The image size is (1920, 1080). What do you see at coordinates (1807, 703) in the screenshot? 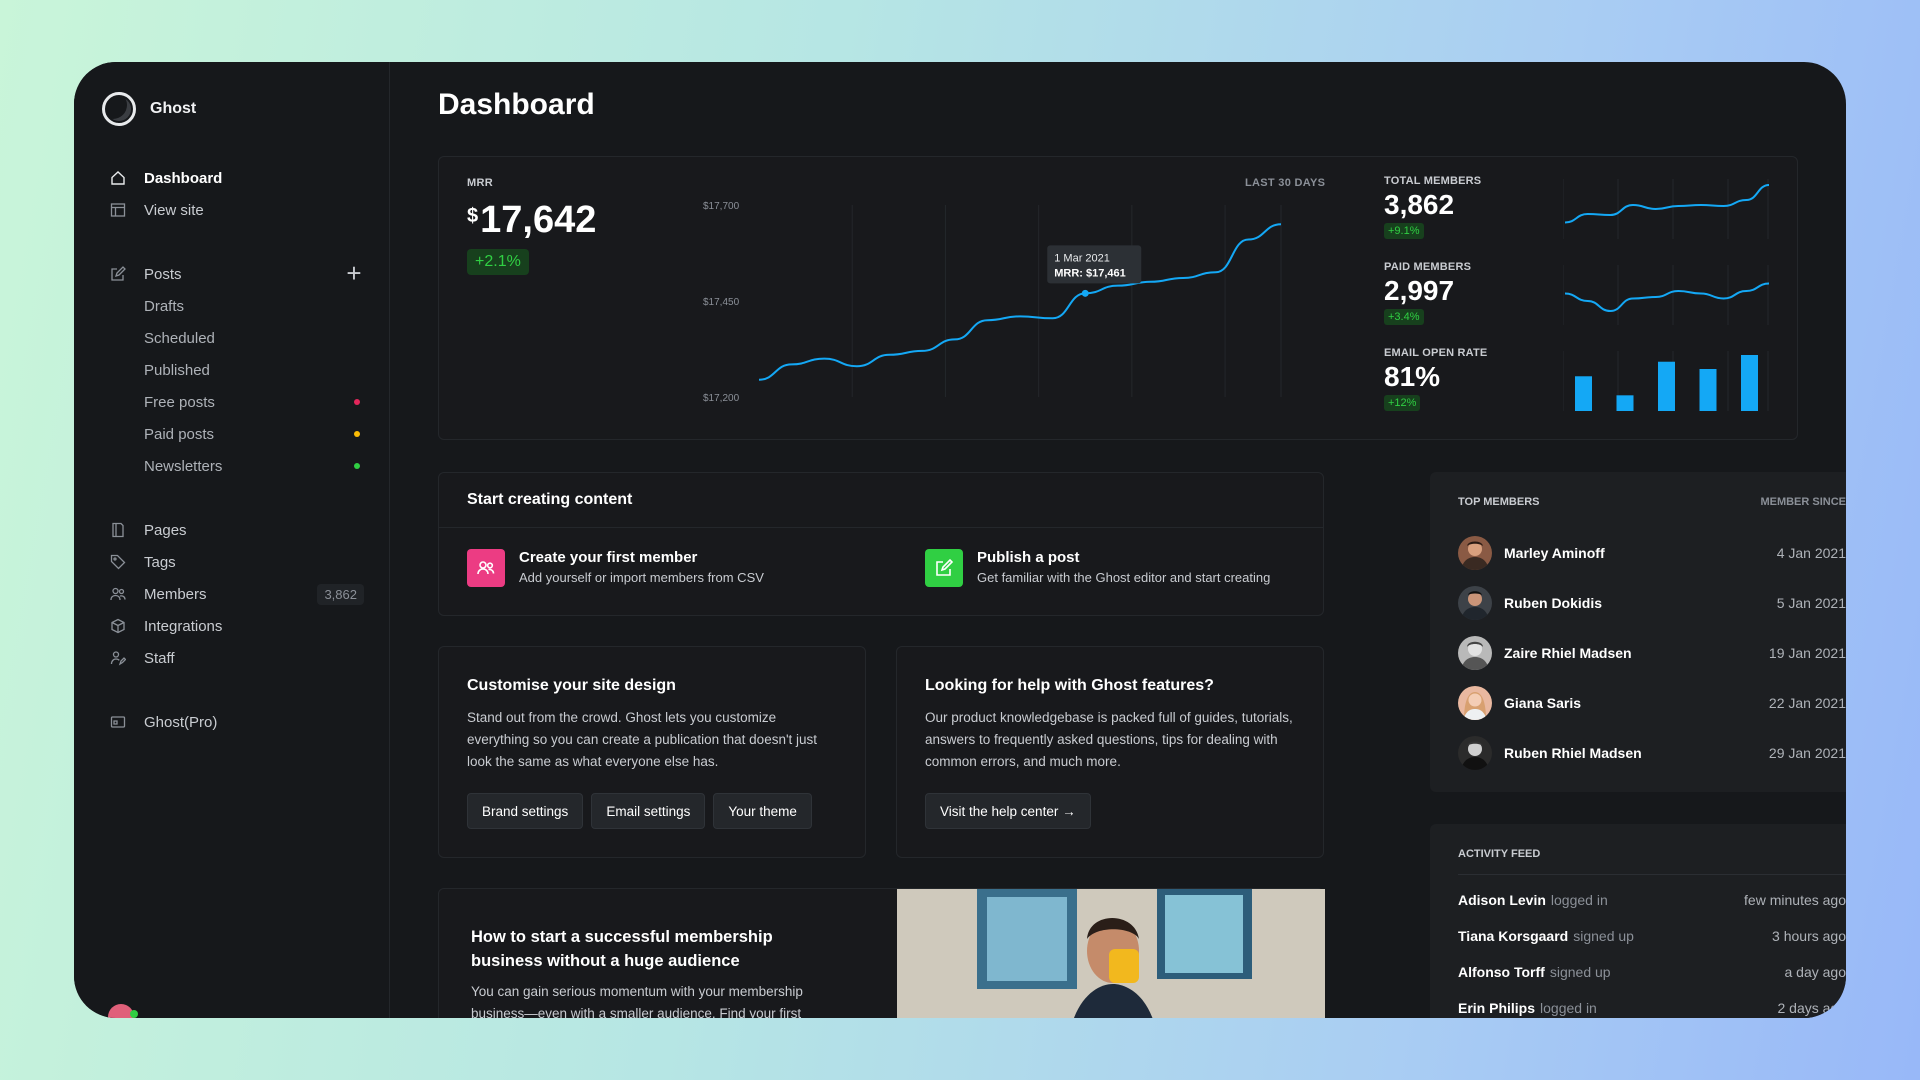
I see `member-date: 22 Jan 2021` at bounding box center [1807, 703].